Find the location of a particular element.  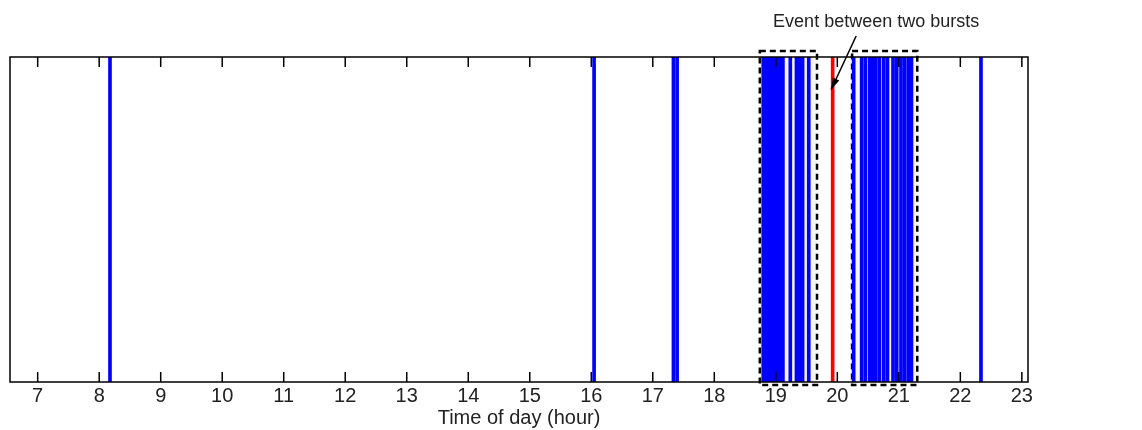

x-tick-label: 21 is located at coordinates (898, 394).